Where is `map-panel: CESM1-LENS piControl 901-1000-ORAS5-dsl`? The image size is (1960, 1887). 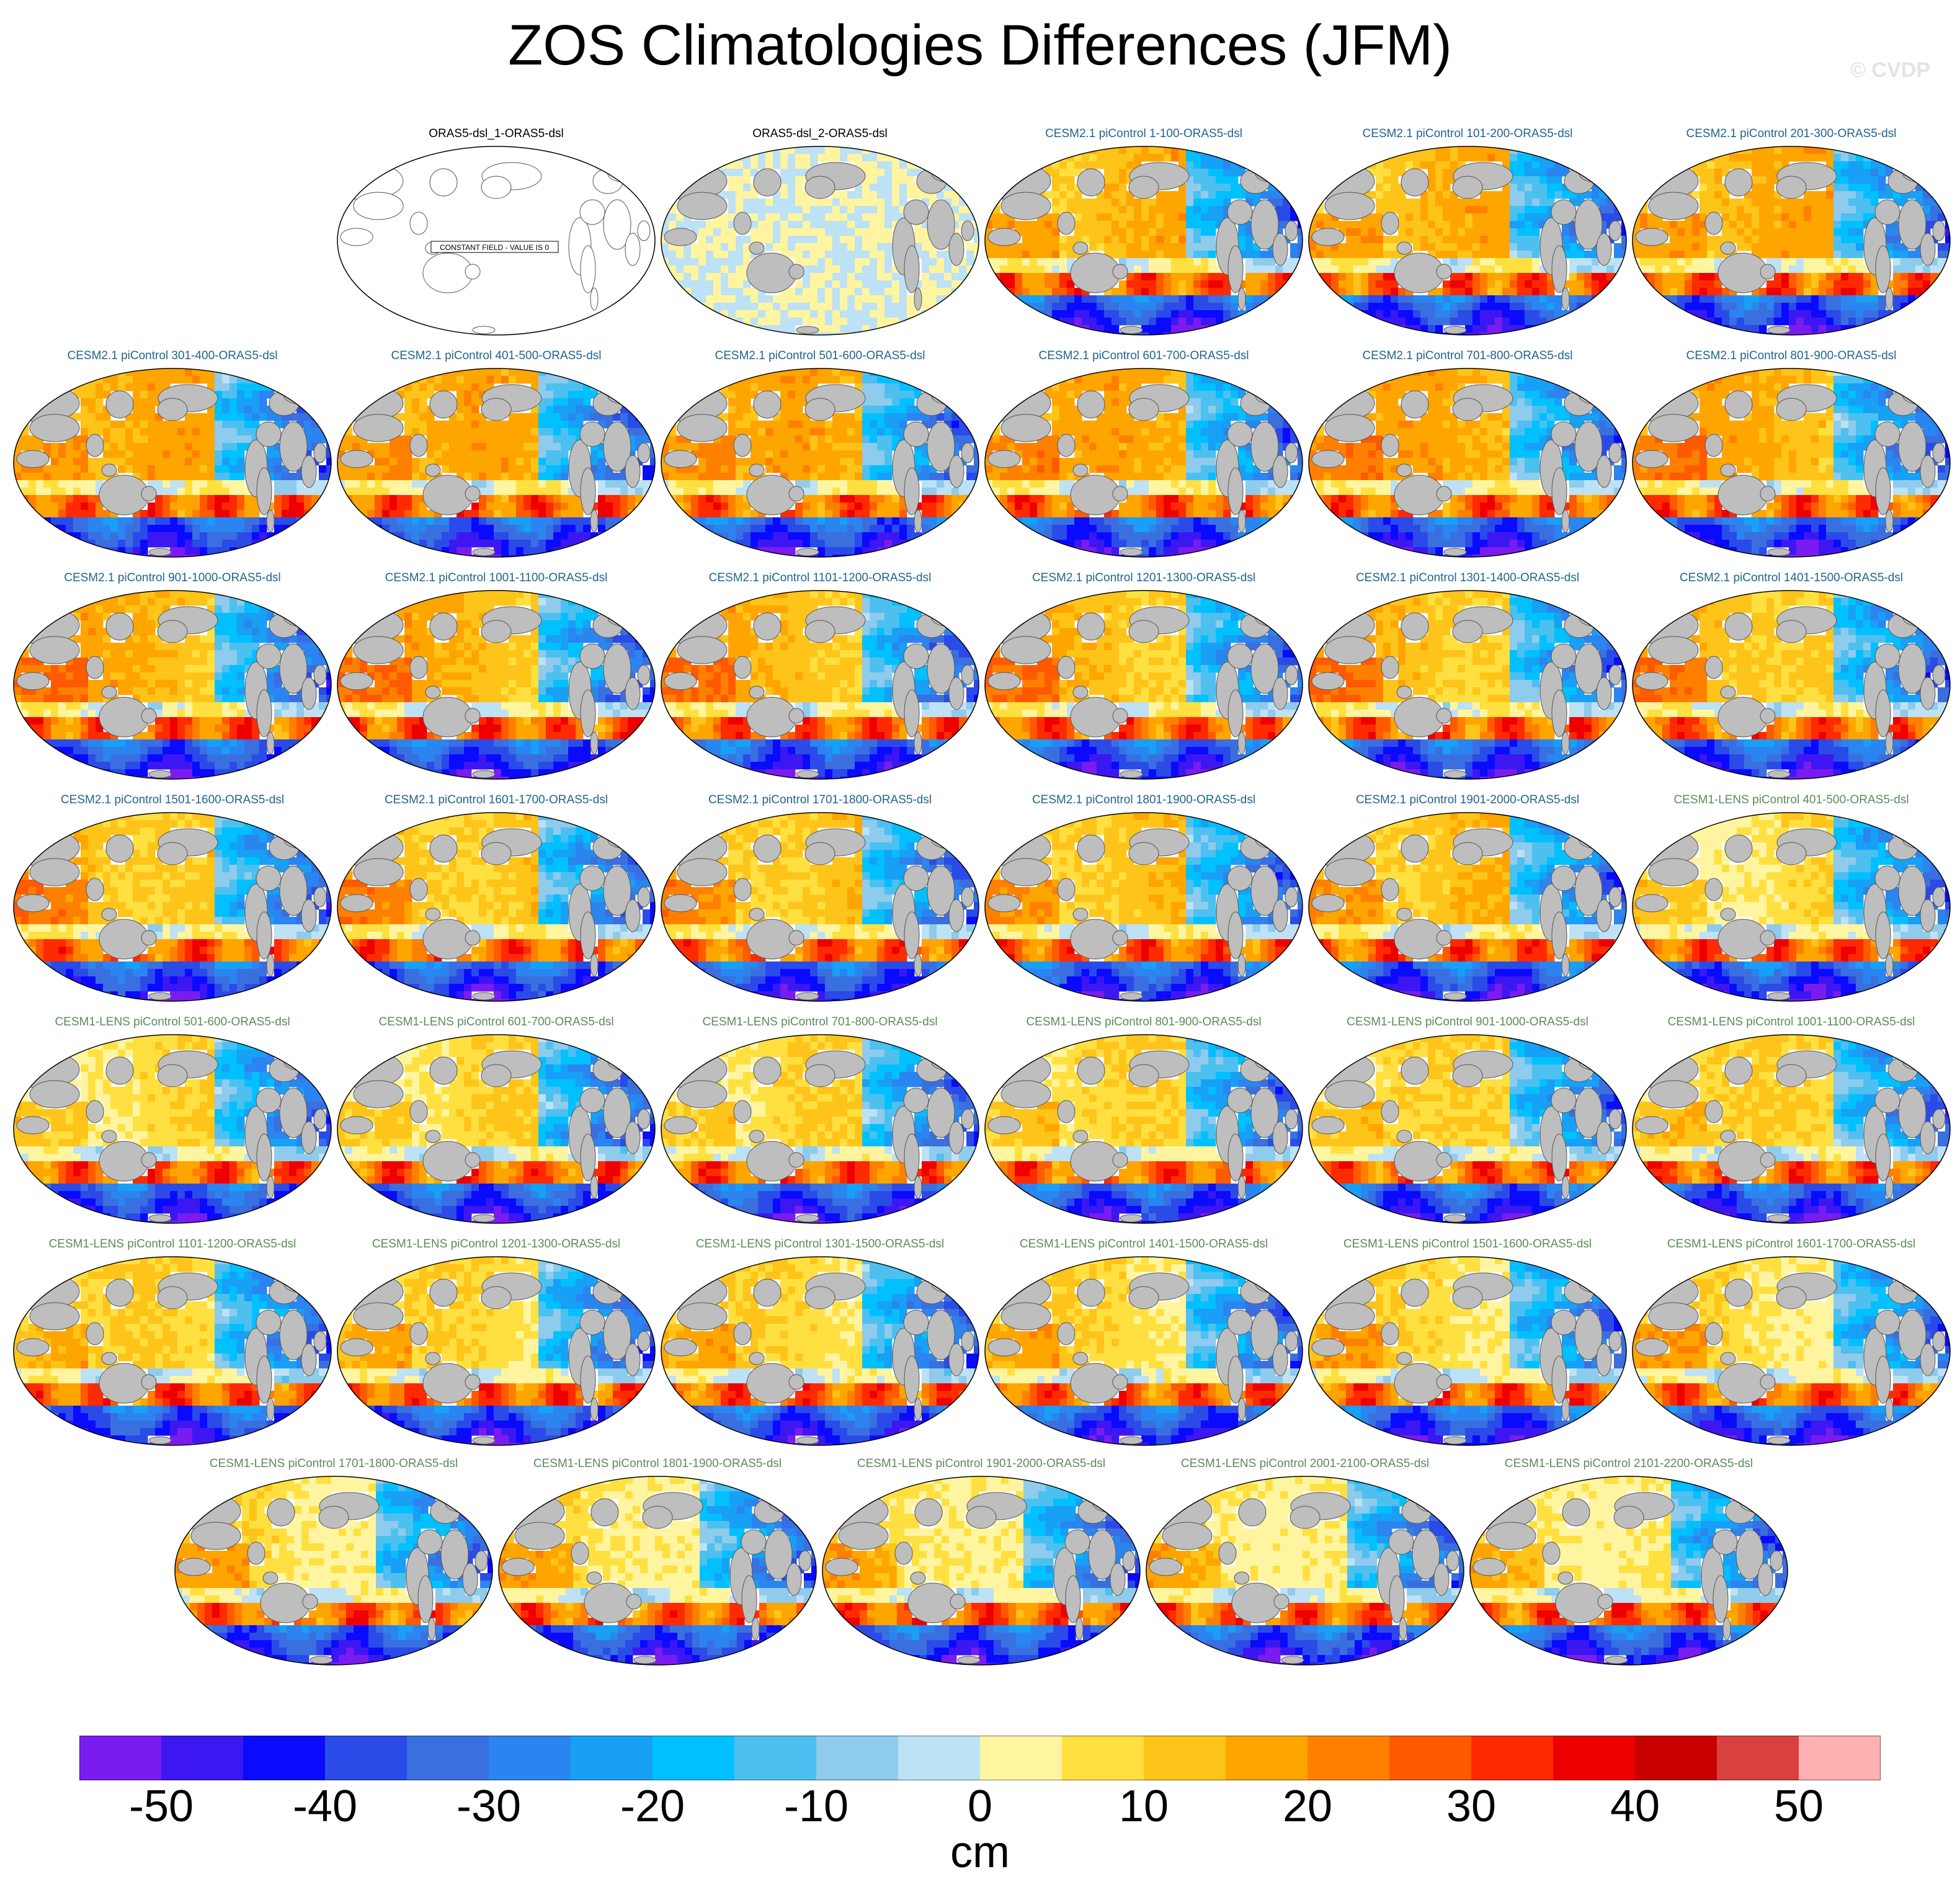
map-panel: CESM1-LENS piControl 901-1000-ORAS5-dsl is located at coordinates (1467, 1126).